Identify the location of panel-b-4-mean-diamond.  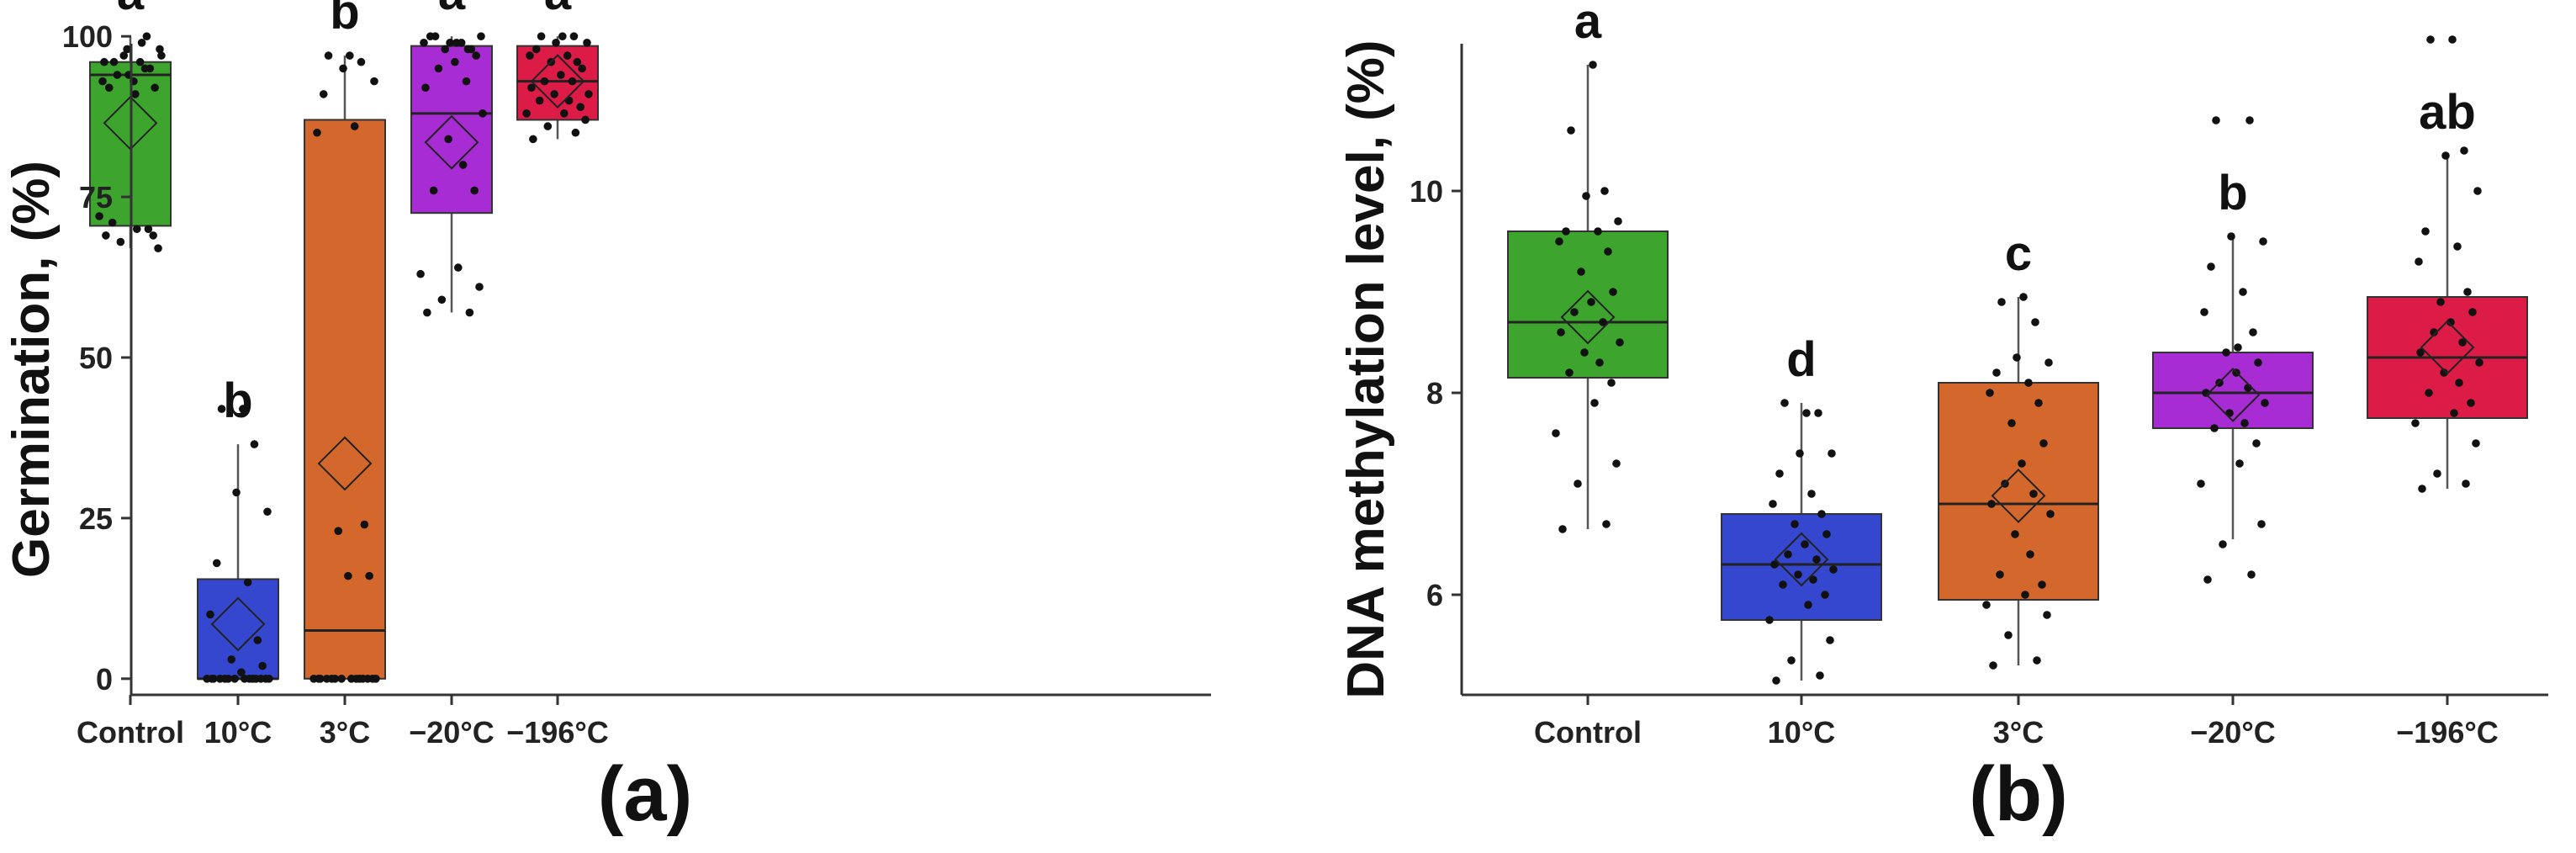
(2447, 347).